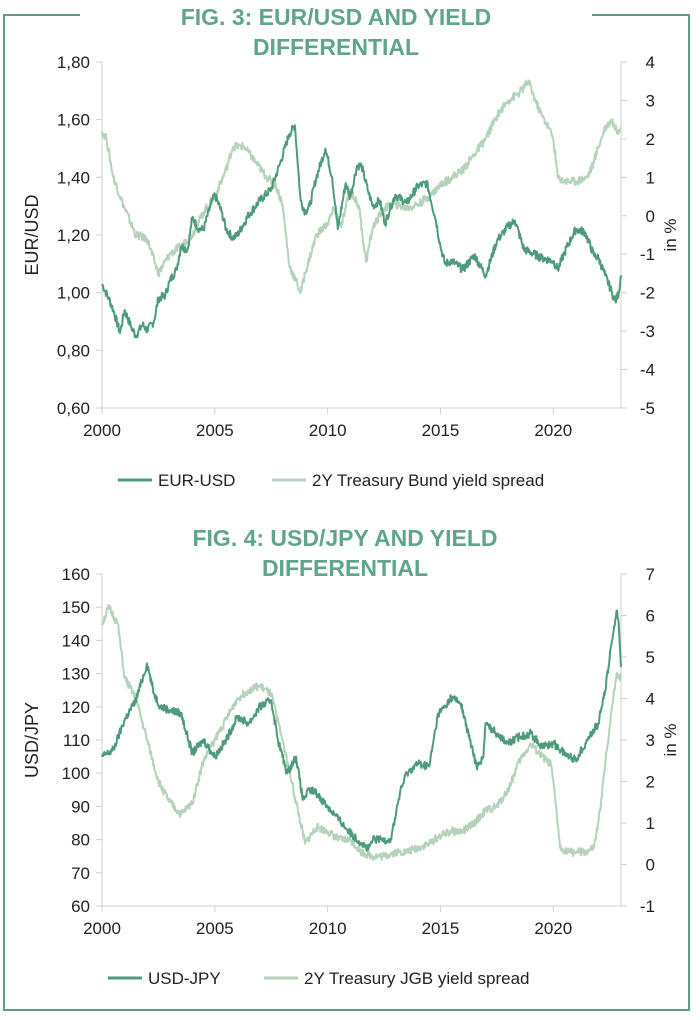 The width and height of the screenshot is (700, 1020). What do you see at coordinates (80, 906) in the screenshot?
I see `chart-2-y-tick-label: 60` at bounding box center [80, 906].